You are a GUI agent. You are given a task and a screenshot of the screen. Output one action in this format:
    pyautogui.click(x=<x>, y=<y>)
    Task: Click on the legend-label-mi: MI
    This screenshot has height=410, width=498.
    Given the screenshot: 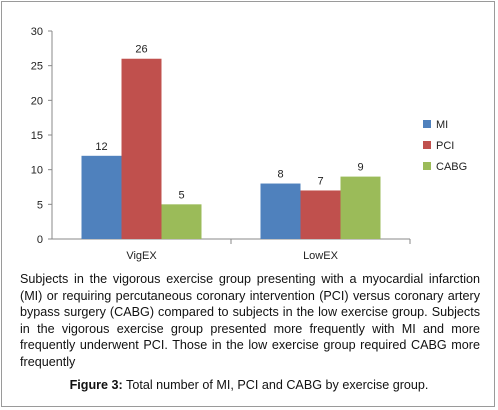 What is the action you would take?
    pyautogui.click(x=442, y=125)
    